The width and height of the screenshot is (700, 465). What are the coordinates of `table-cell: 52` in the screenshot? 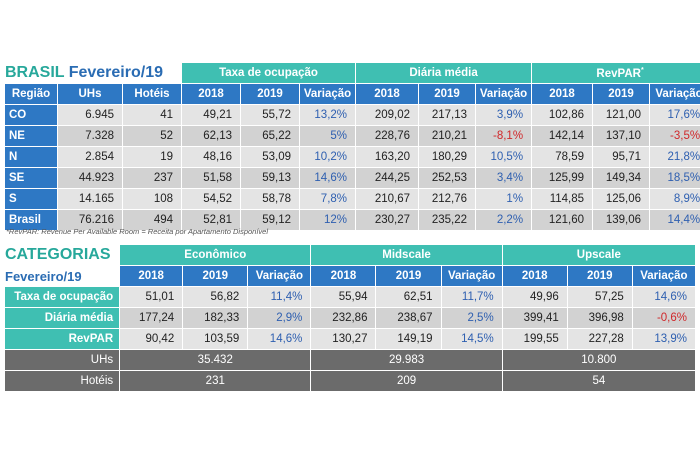 It's located at (152, 136).